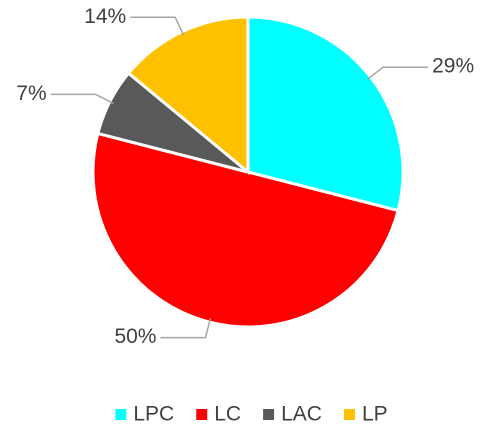 The height and width of the screenshot is (430, 499). Describe the element at coordinates (135, 336) in the screenshot. I see `data-label: 50%` at that location.